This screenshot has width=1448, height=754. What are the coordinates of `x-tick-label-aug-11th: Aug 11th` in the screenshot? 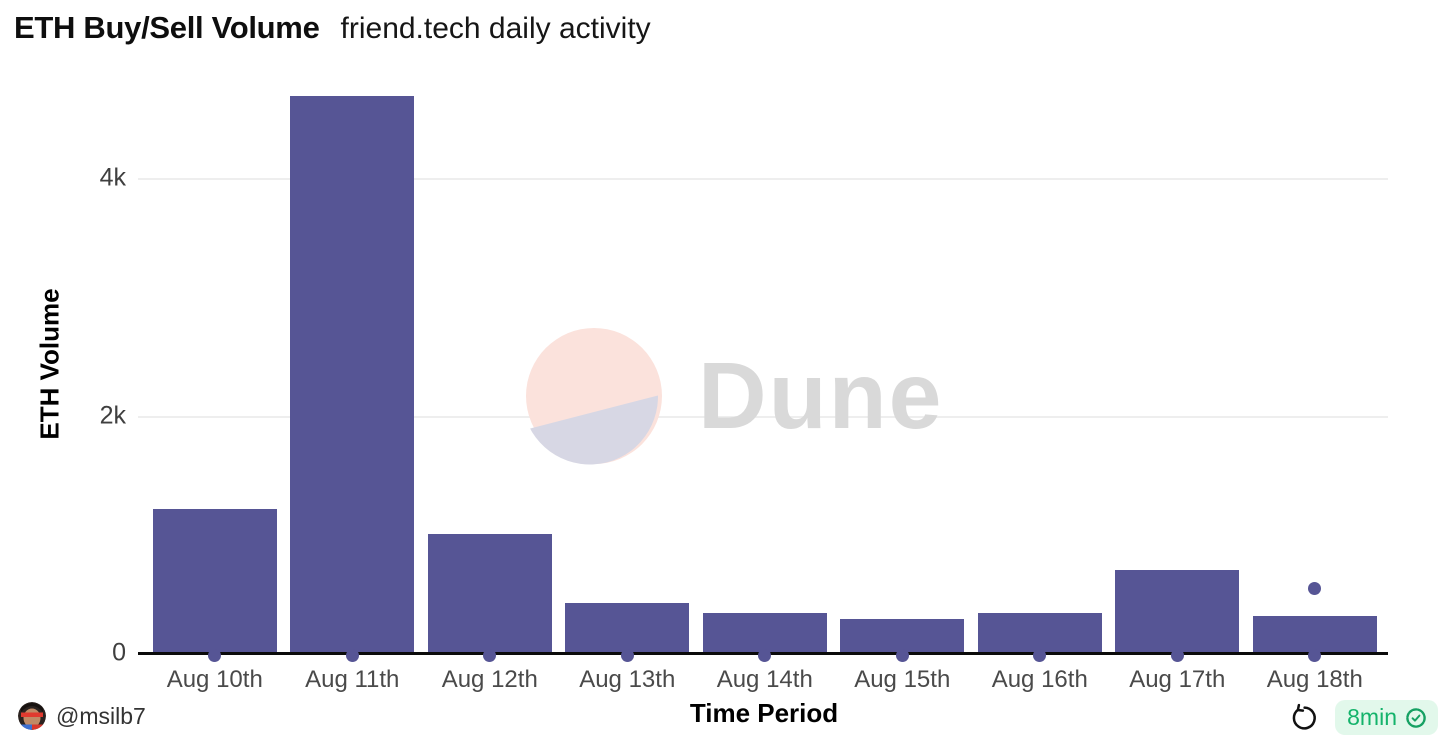 It's located at (352, 679).